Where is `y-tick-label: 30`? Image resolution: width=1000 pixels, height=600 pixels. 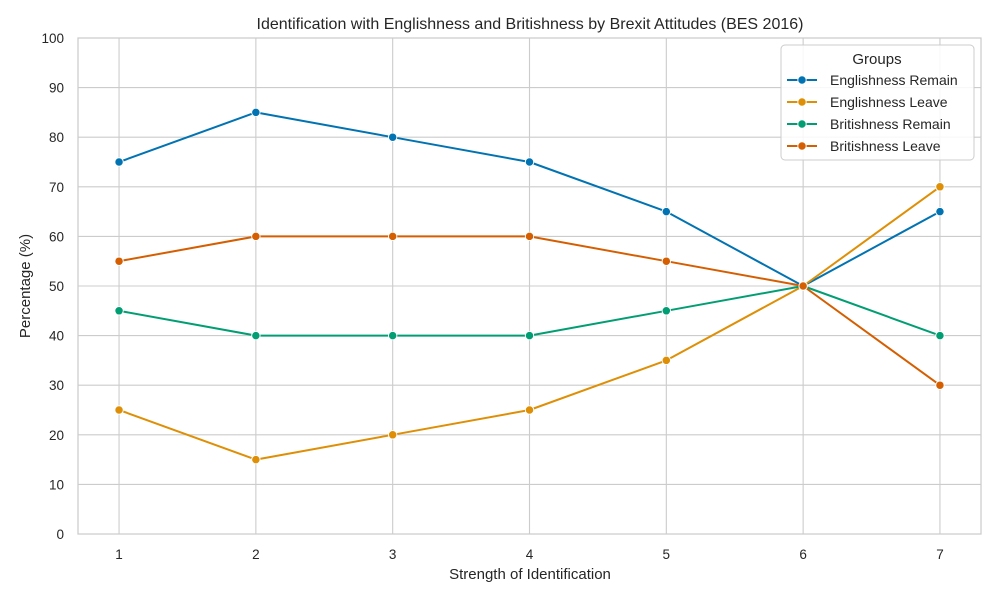
y-tick-label: 30 is located at coordinates (56, 385).